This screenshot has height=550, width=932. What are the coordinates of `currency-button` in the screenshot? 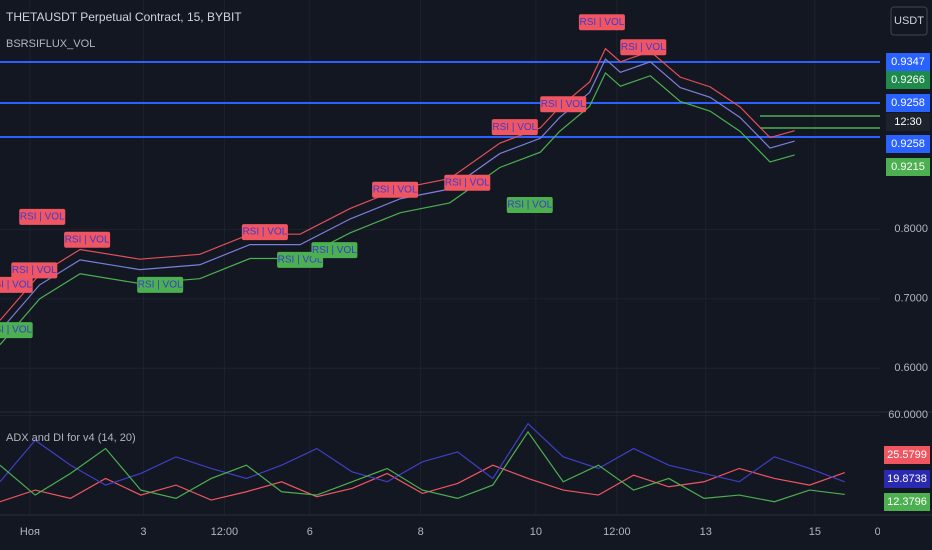 It's located at (909, 21).